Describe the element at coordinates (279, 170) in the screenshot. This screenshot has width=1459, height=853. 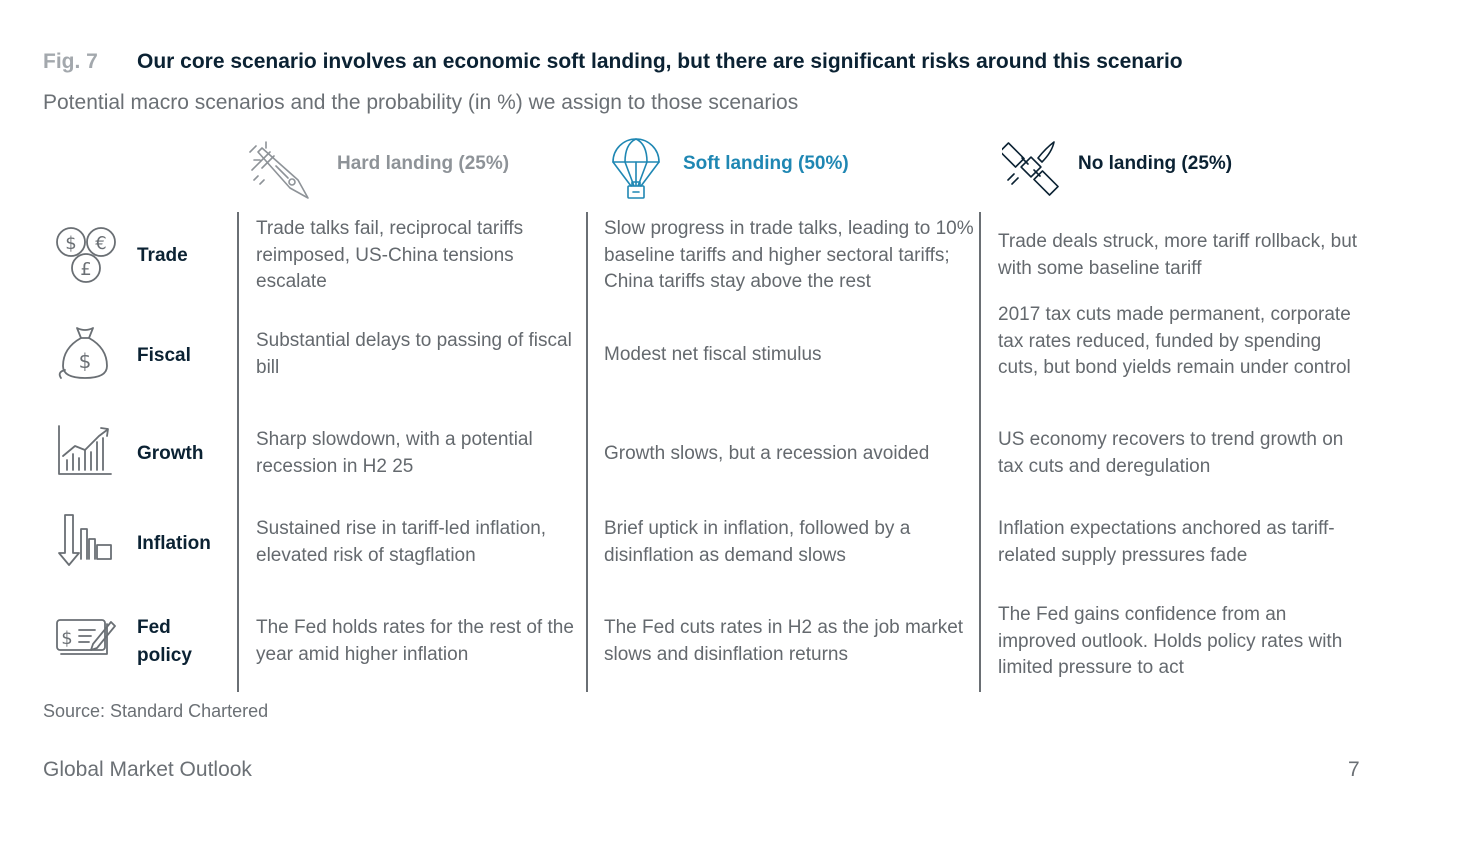
I see `rocket-icon` at that location.